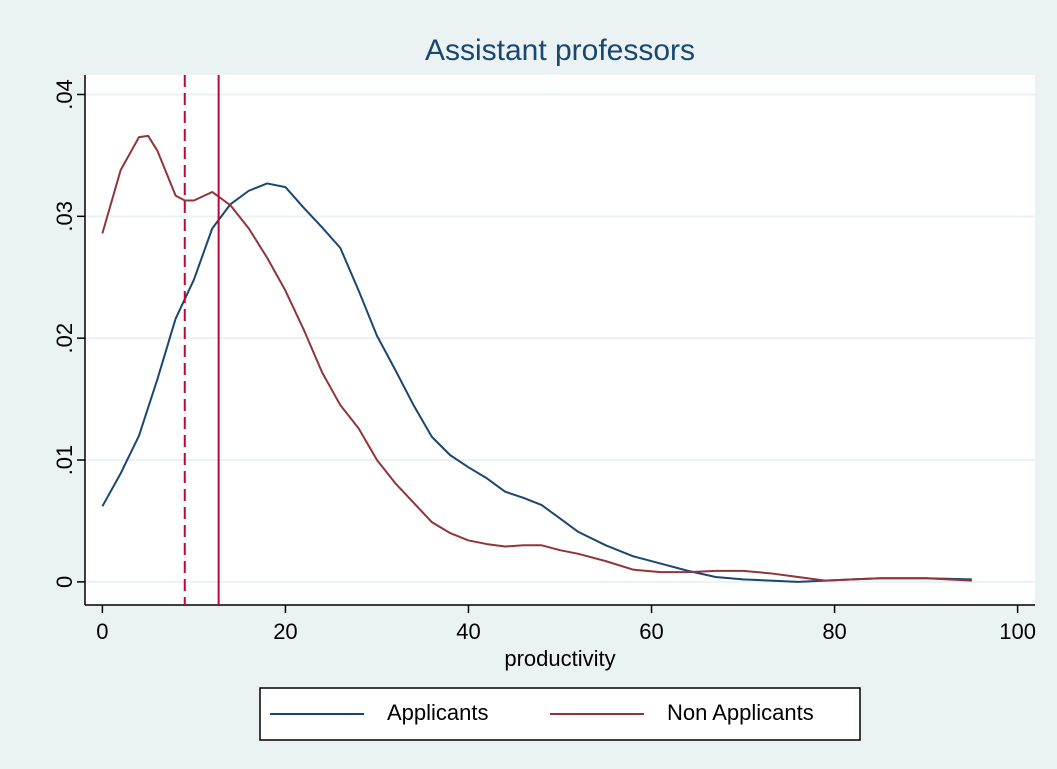  I want to click on x-tick-label: 20, so click(285, 631).